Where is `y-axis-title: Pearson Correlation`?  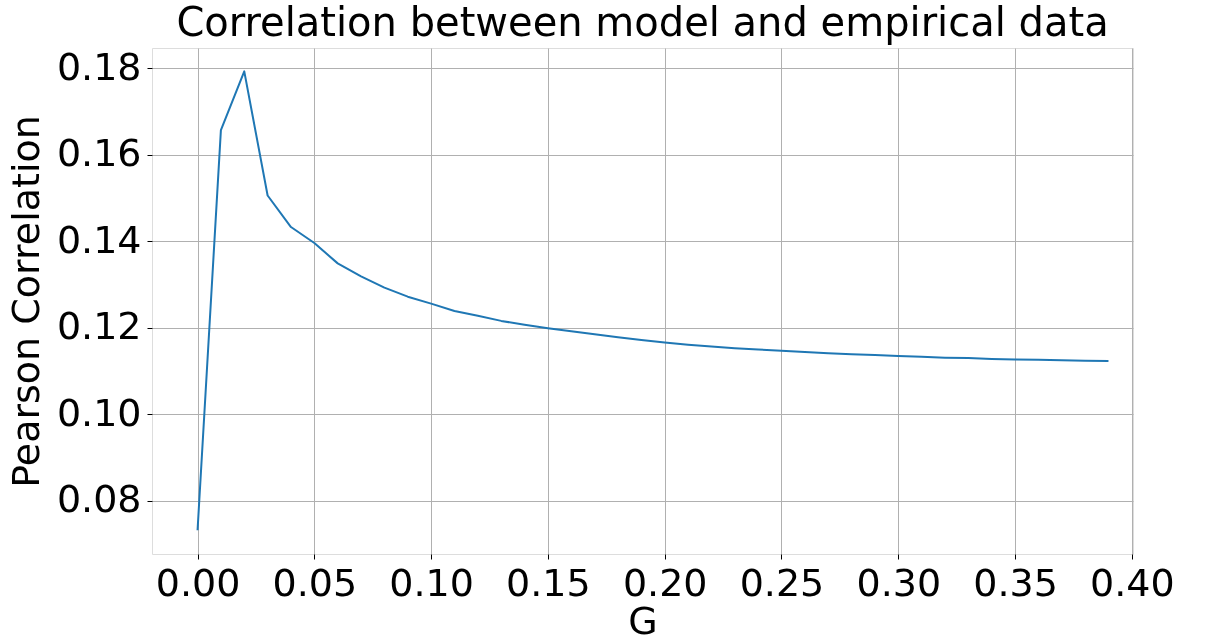 y-axis-title: Pearson Correlation is located at coordinates (25, 301).